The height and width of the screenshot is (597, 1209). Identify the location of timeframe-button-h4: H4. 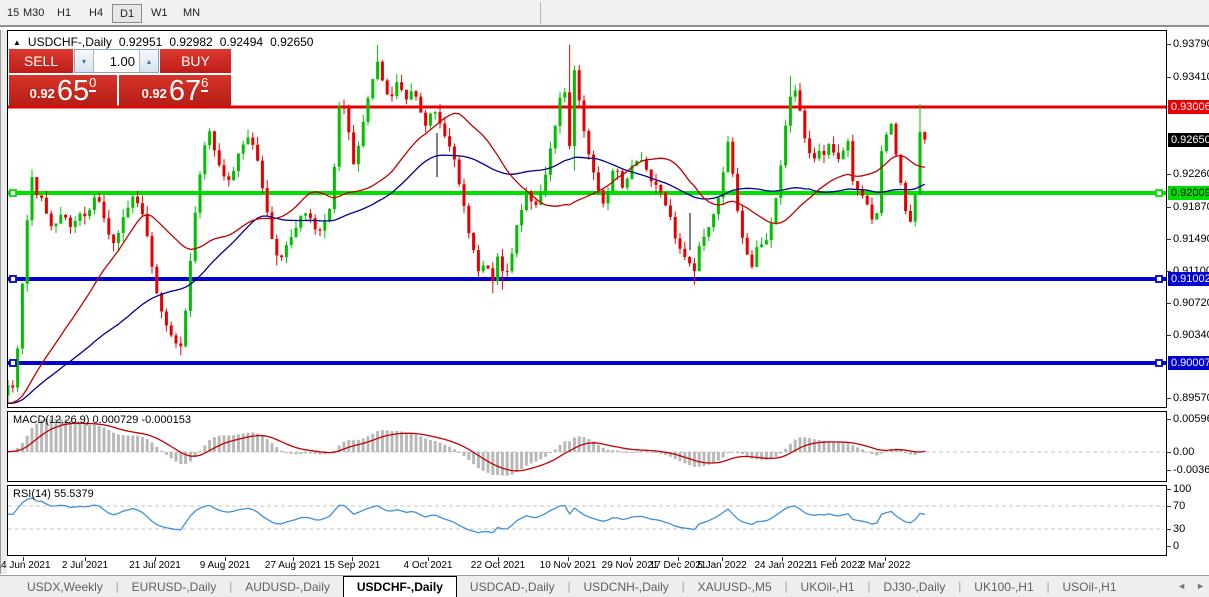
(96, 13).